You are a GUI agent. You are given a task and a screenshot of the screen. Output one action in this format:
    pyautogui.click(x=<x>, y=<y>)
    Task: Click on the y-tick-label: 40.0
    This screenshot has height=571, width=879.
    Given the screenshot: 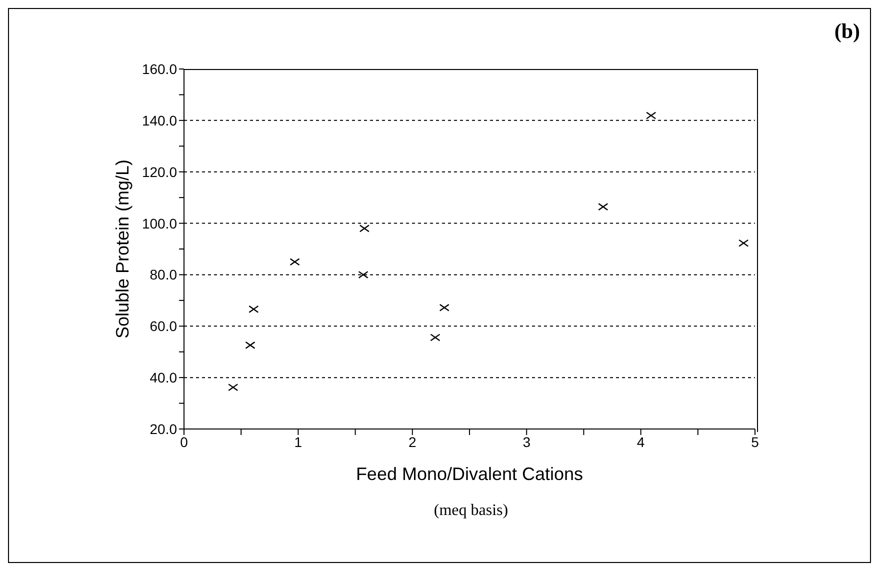 What is the action you would take?
    pyautogui.click(x=164, y=378)
    